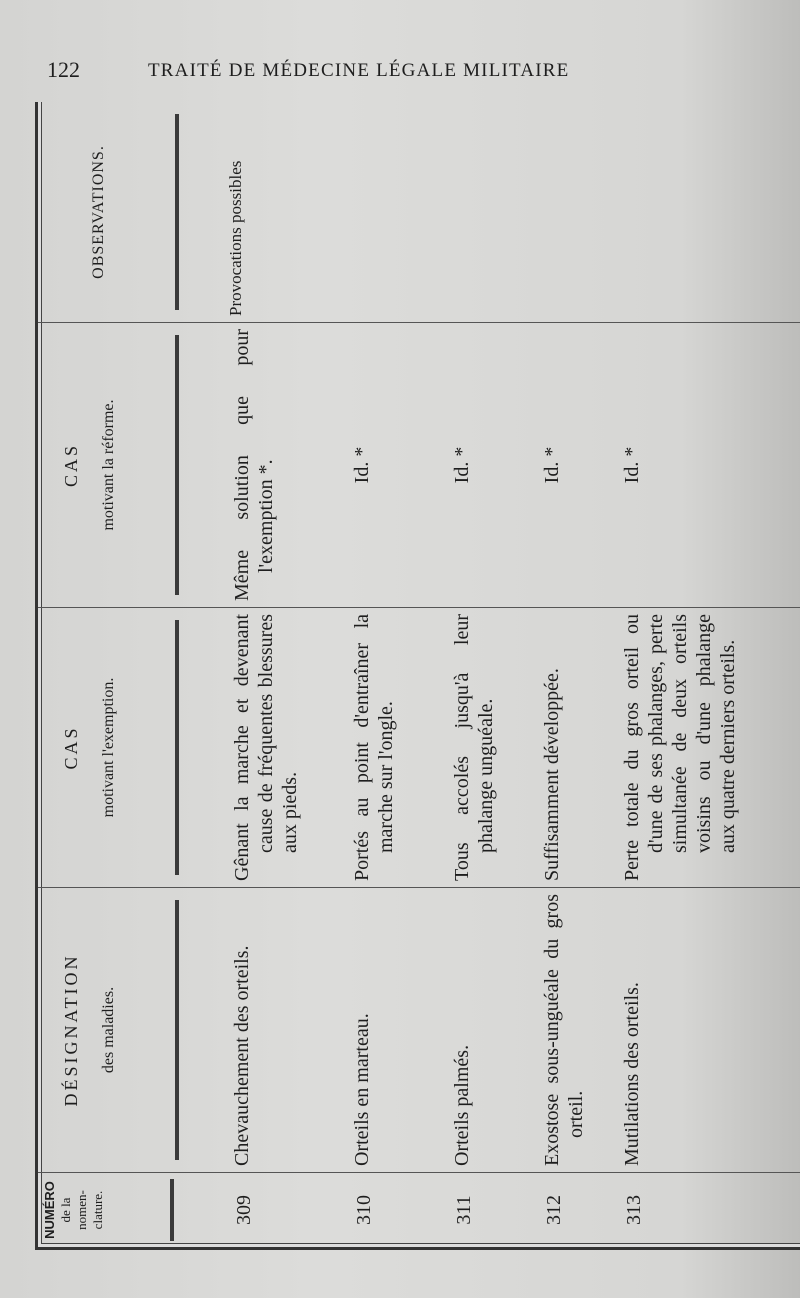 This screenshot has height=1298, width=800. I want to click on row-311-reforme: Id. *, so click(483, 464).